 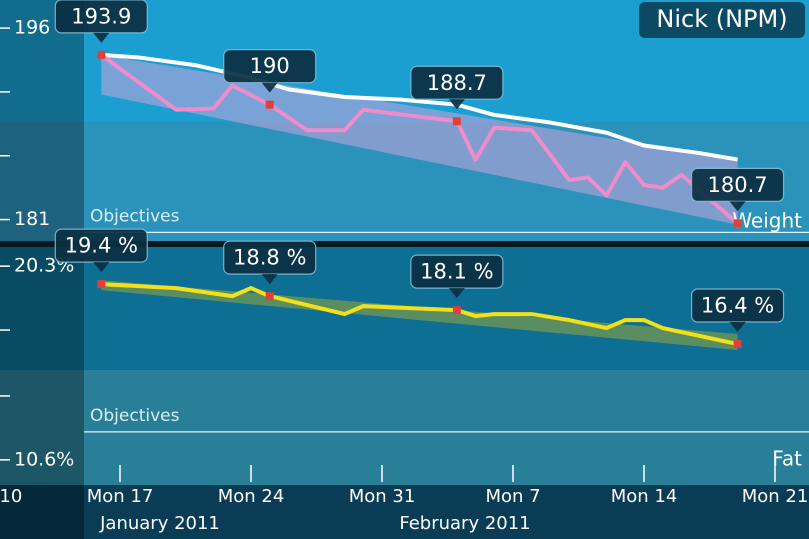 I want to click on callout-label: 16.4 %, so click(x=737, y=306).